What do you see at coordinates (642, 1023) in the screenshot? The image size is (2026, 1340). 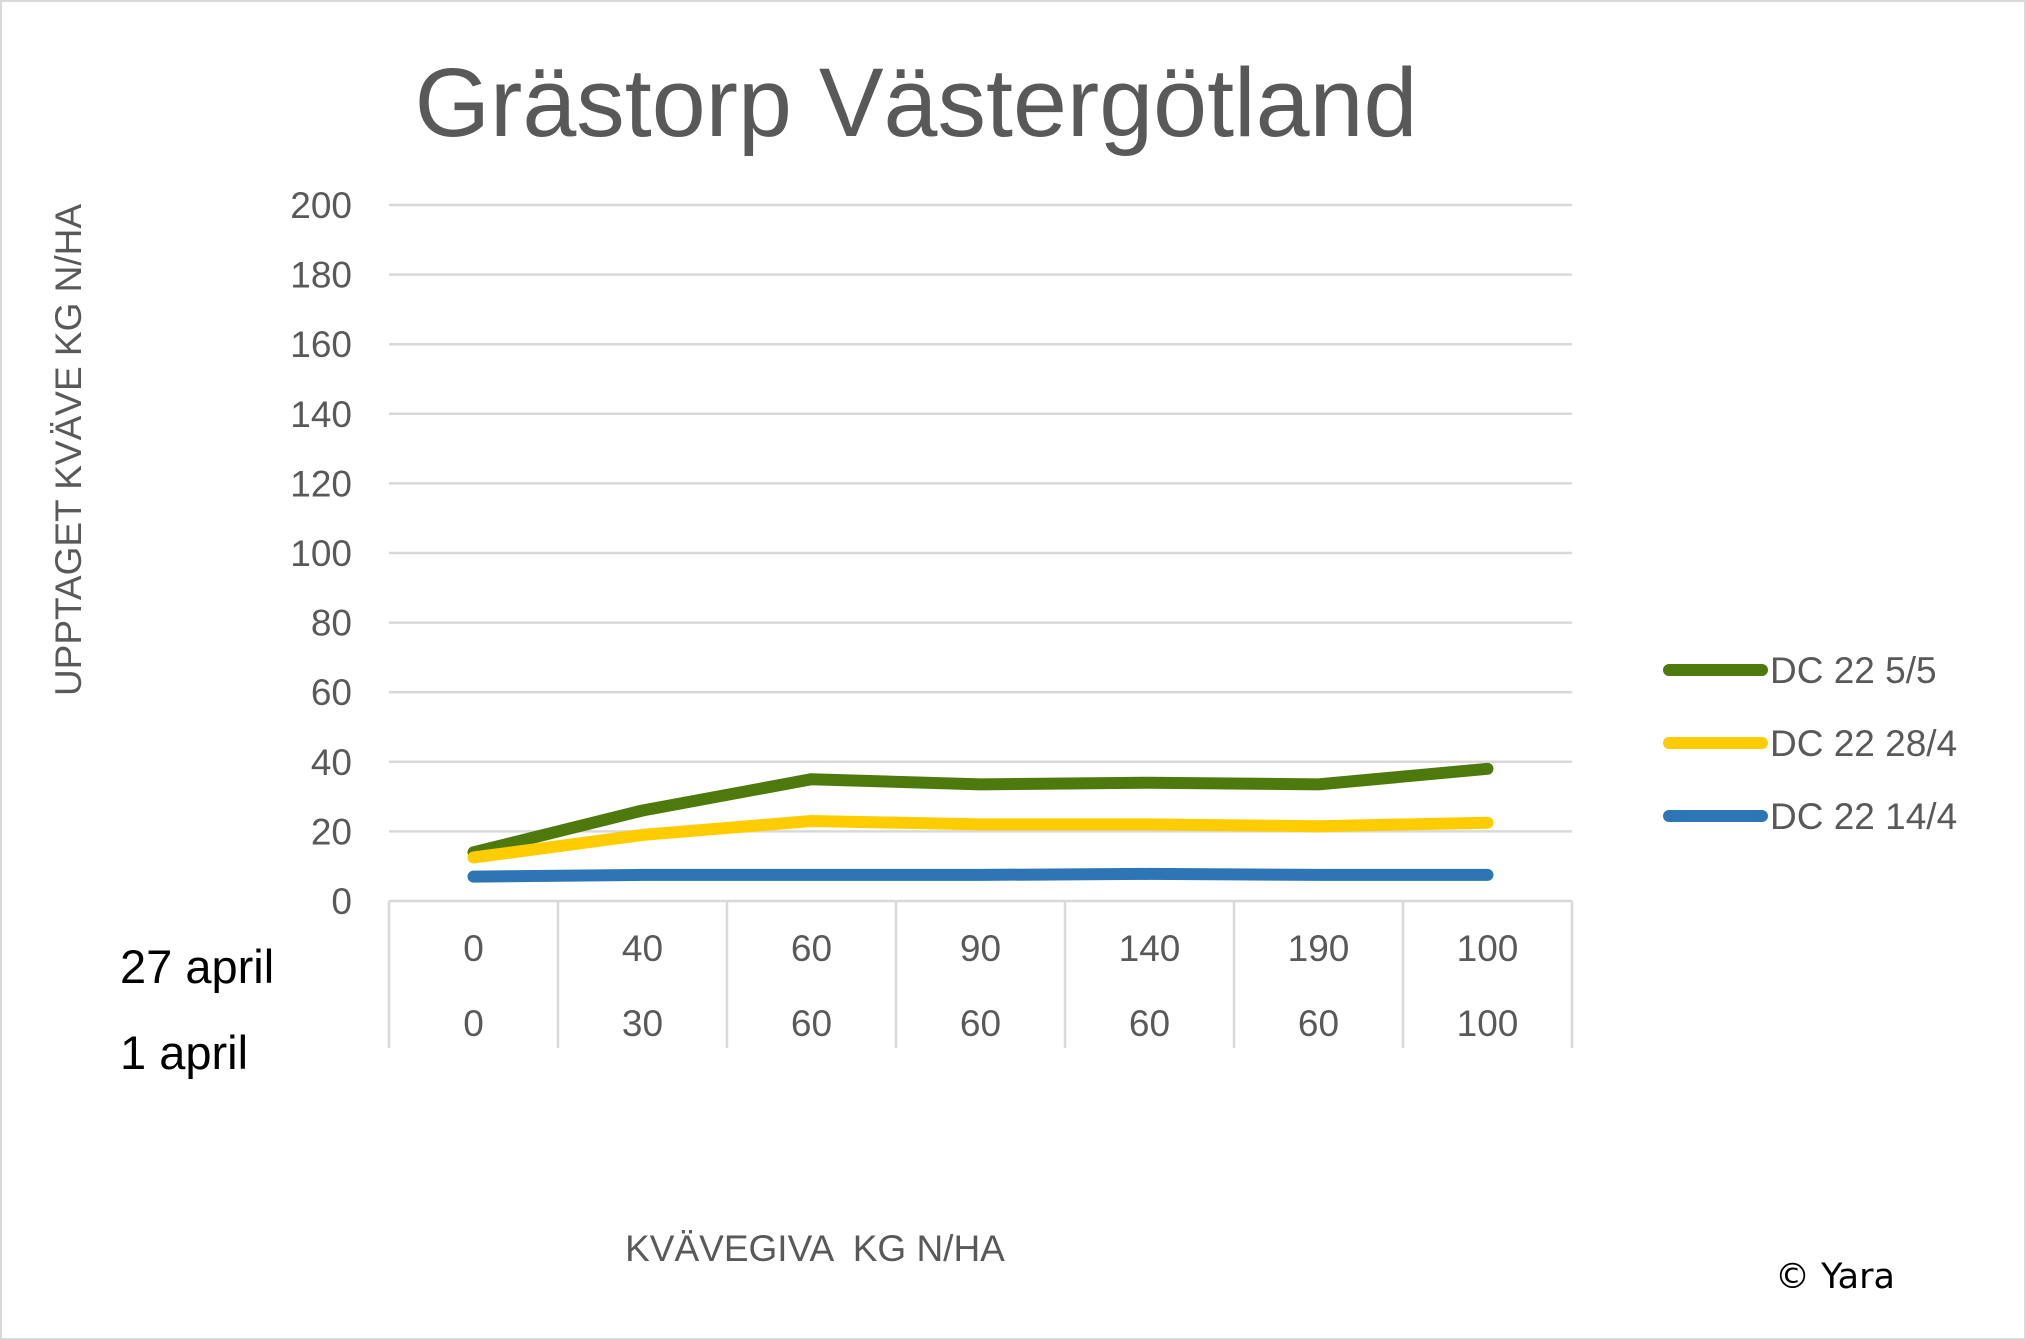 I see `x-tick-label: 30` at bounding box center [642, 1023].